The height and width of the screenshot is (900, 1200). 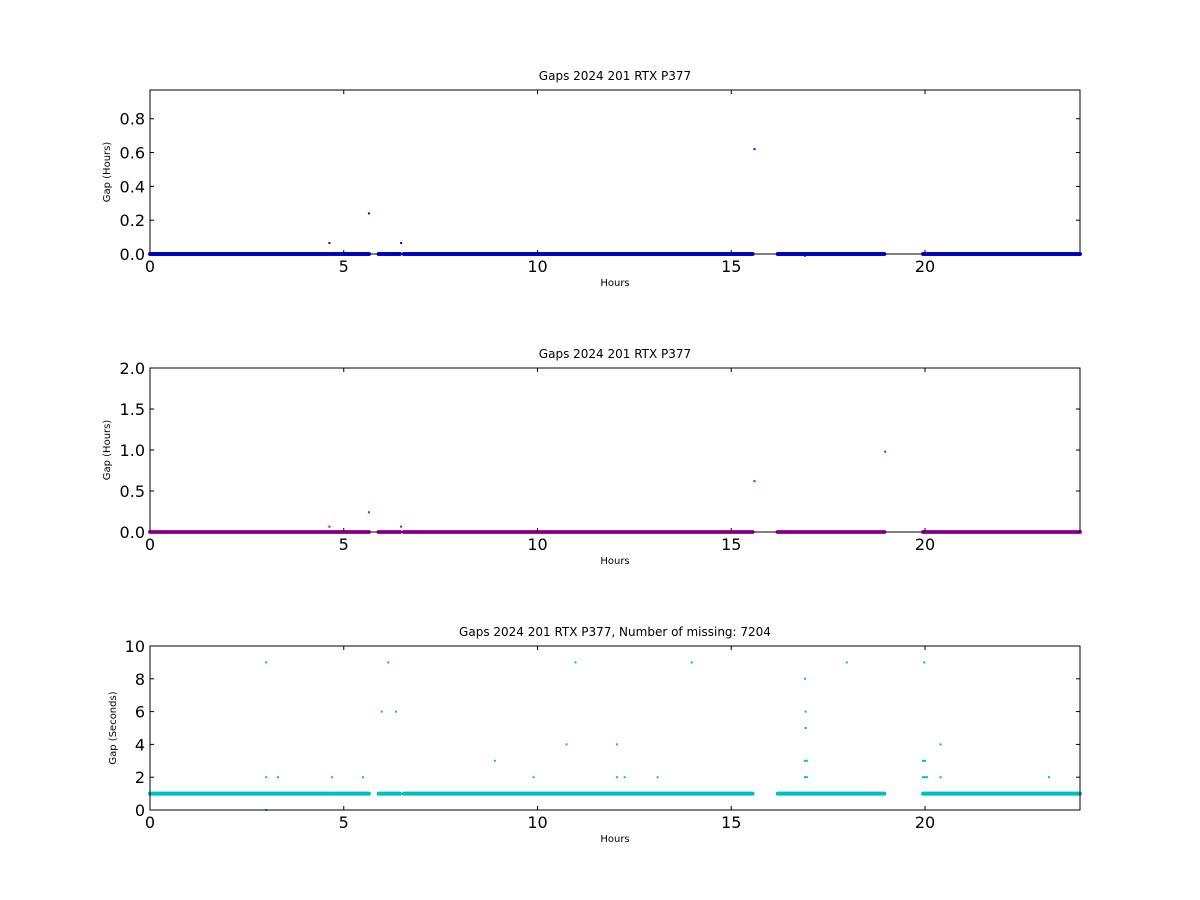 I want to click on panel-2-ytick-label: 0.5, so click(x=132, y=491).